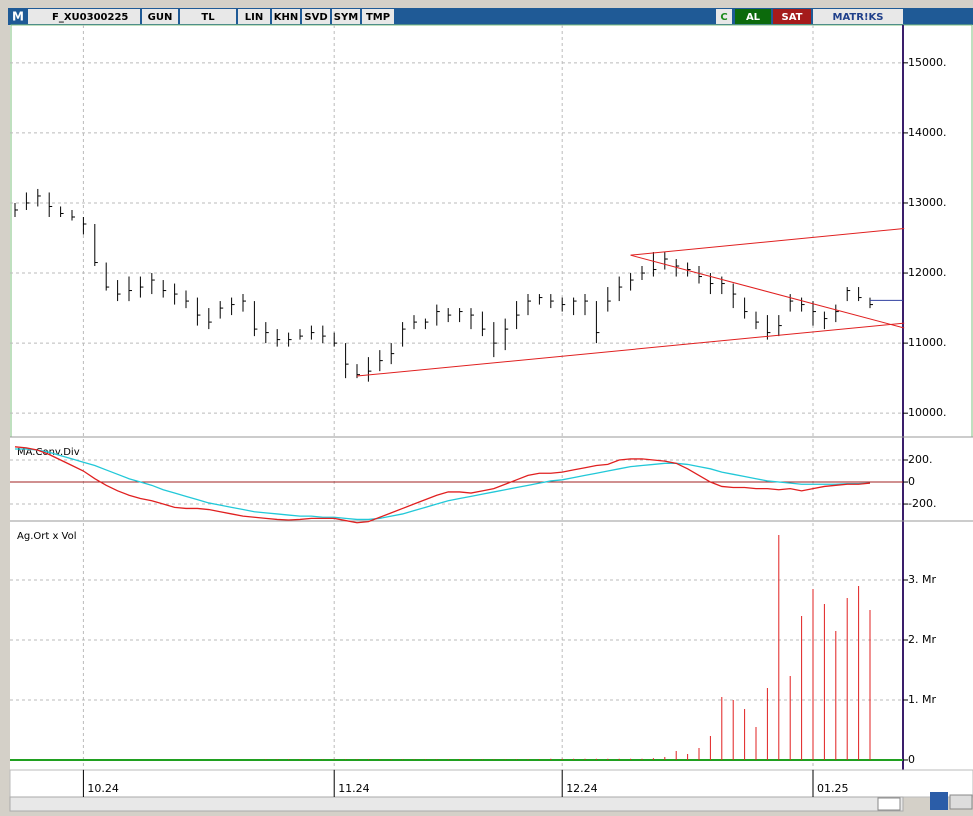 The image size is (973, 816). Describe the element at coordinates (939, 801) in the screenshot. I see `refresh-button` at that location.